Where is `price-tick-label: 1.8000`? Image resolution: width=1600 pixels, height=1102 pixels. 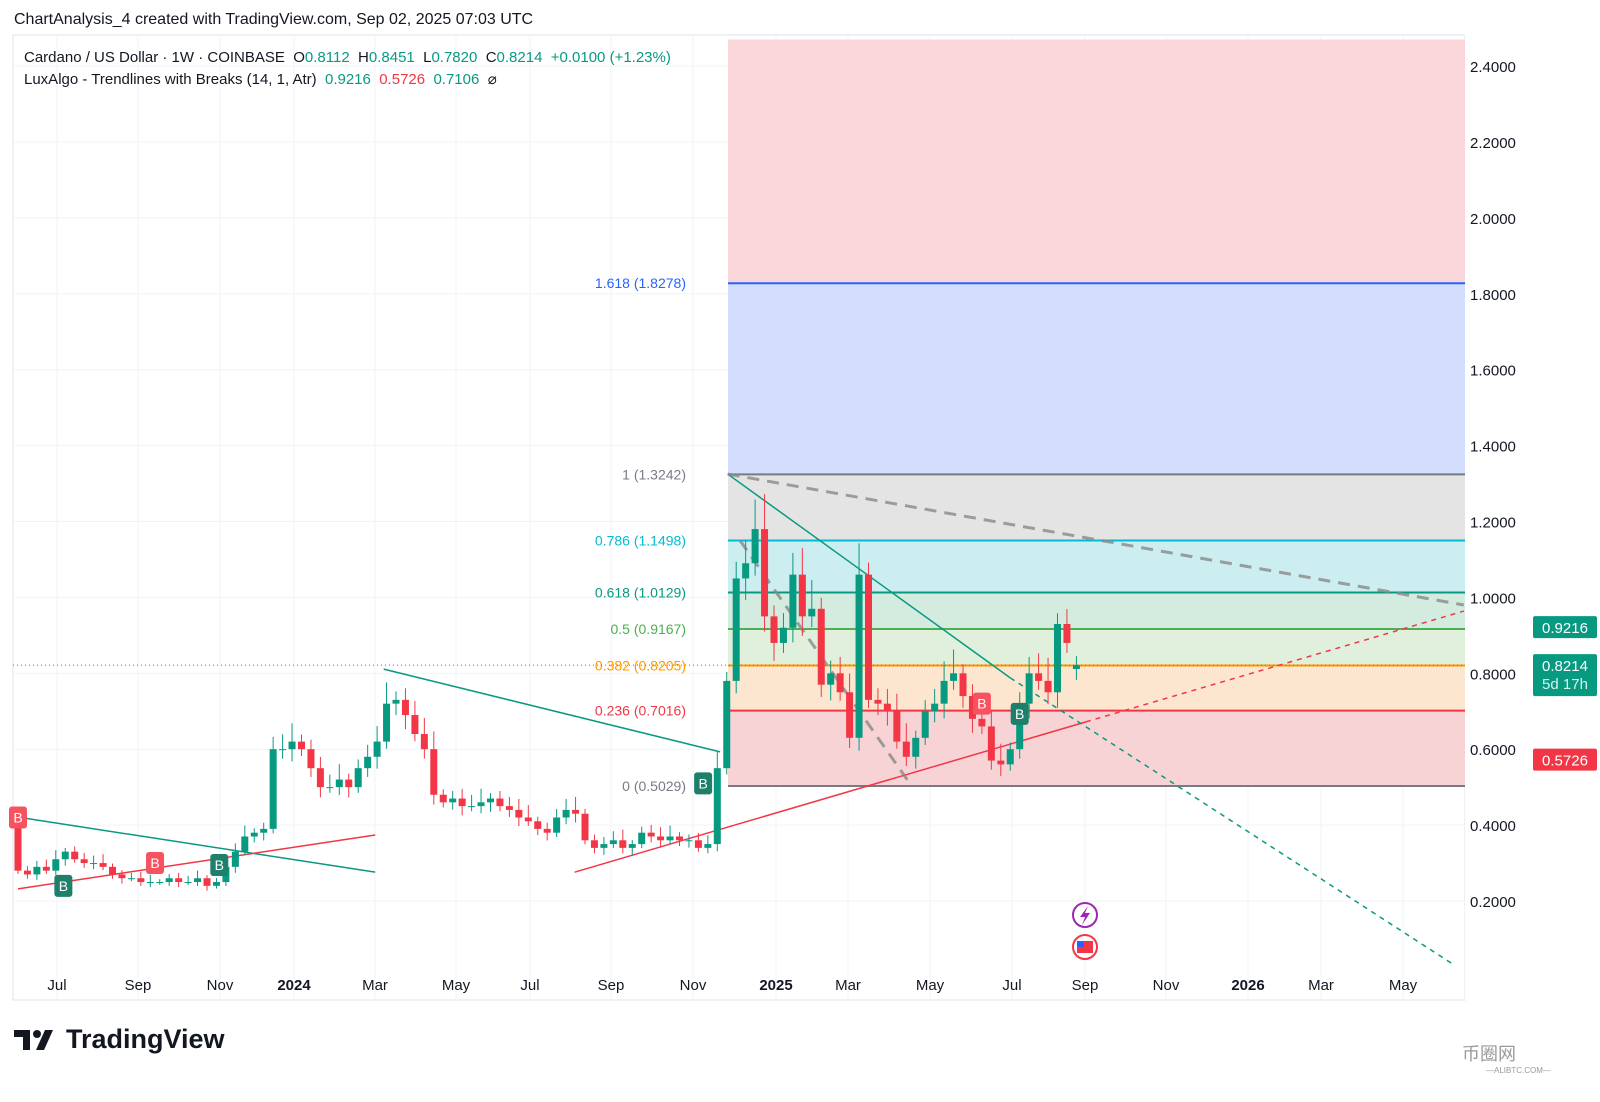
price-tick-label: 1.8000 is located at coordinates (1493, 295).